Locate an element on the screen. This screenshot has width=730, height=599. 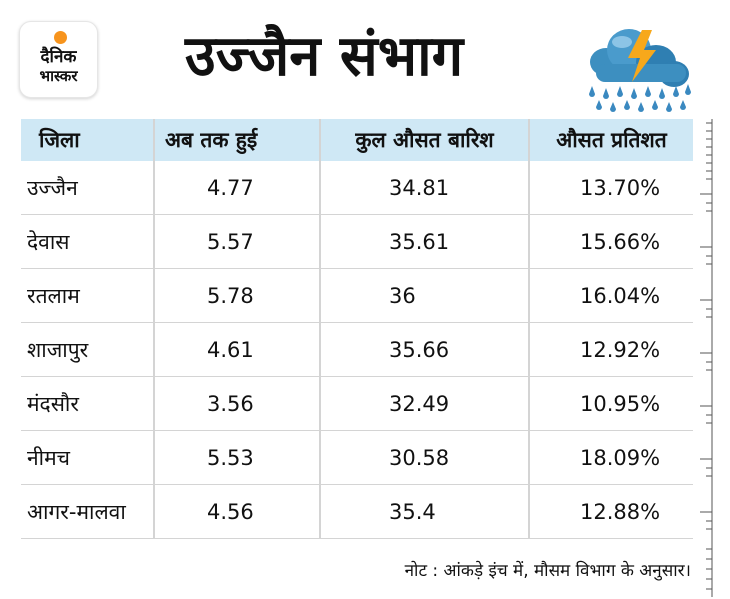
header-district: जिला is located at coordinates (87, 140).